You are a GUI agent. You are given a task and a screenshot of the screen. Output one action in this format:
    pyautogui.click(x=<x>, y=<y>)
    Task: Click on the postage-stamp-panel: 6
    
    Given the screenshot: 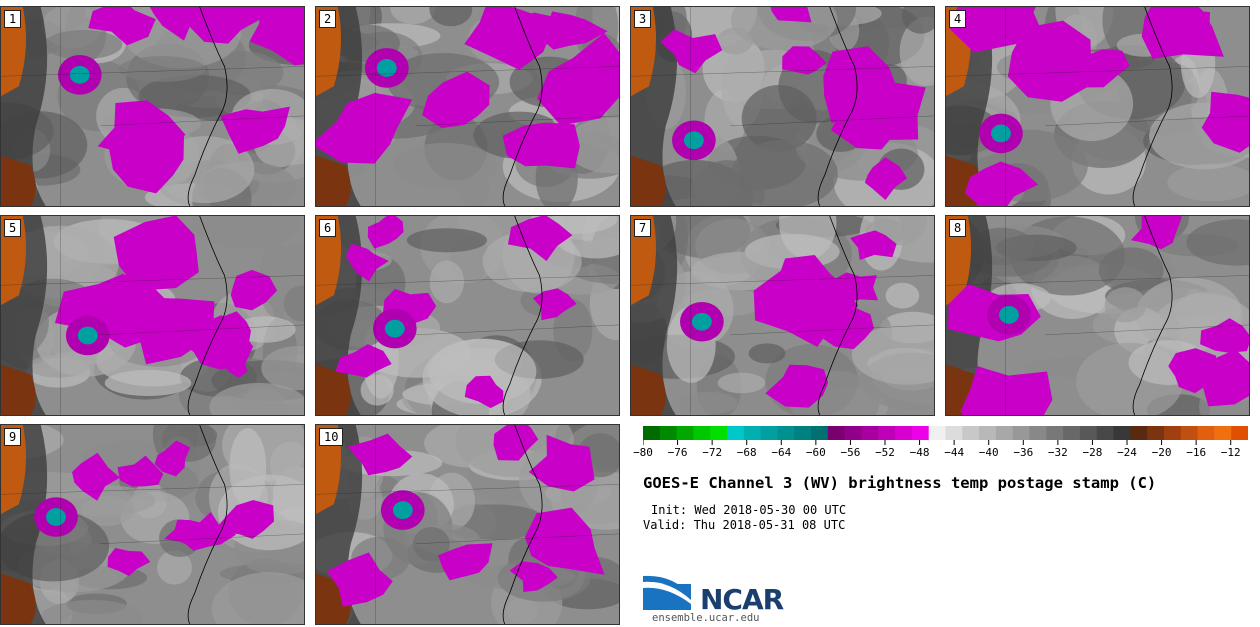 What is the action you would take?
    pyautogui.click(x=467, y=315)
    